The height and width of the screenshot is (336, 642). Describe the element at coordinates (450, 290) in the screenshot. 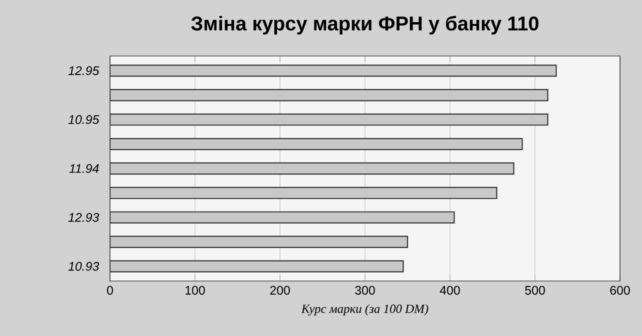

I see `x-tick-label: 400` at that location.